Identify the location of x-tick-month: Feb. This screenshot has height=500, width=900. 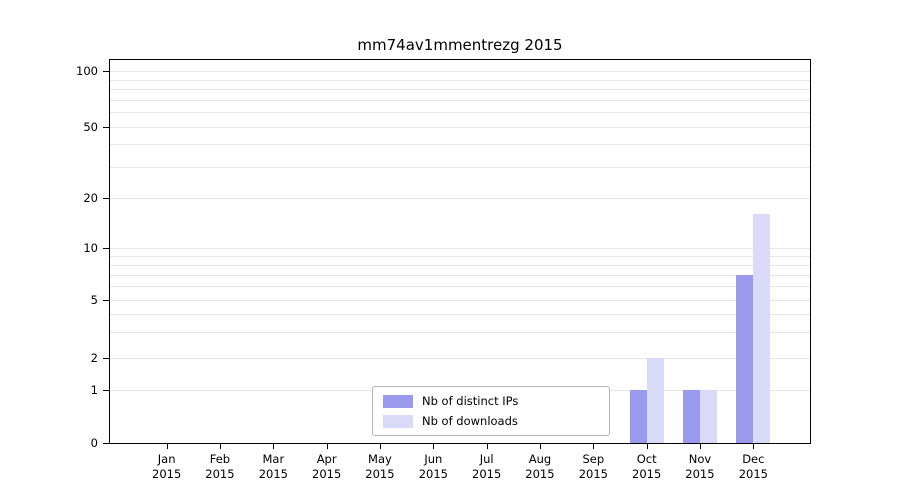
(220, 459).